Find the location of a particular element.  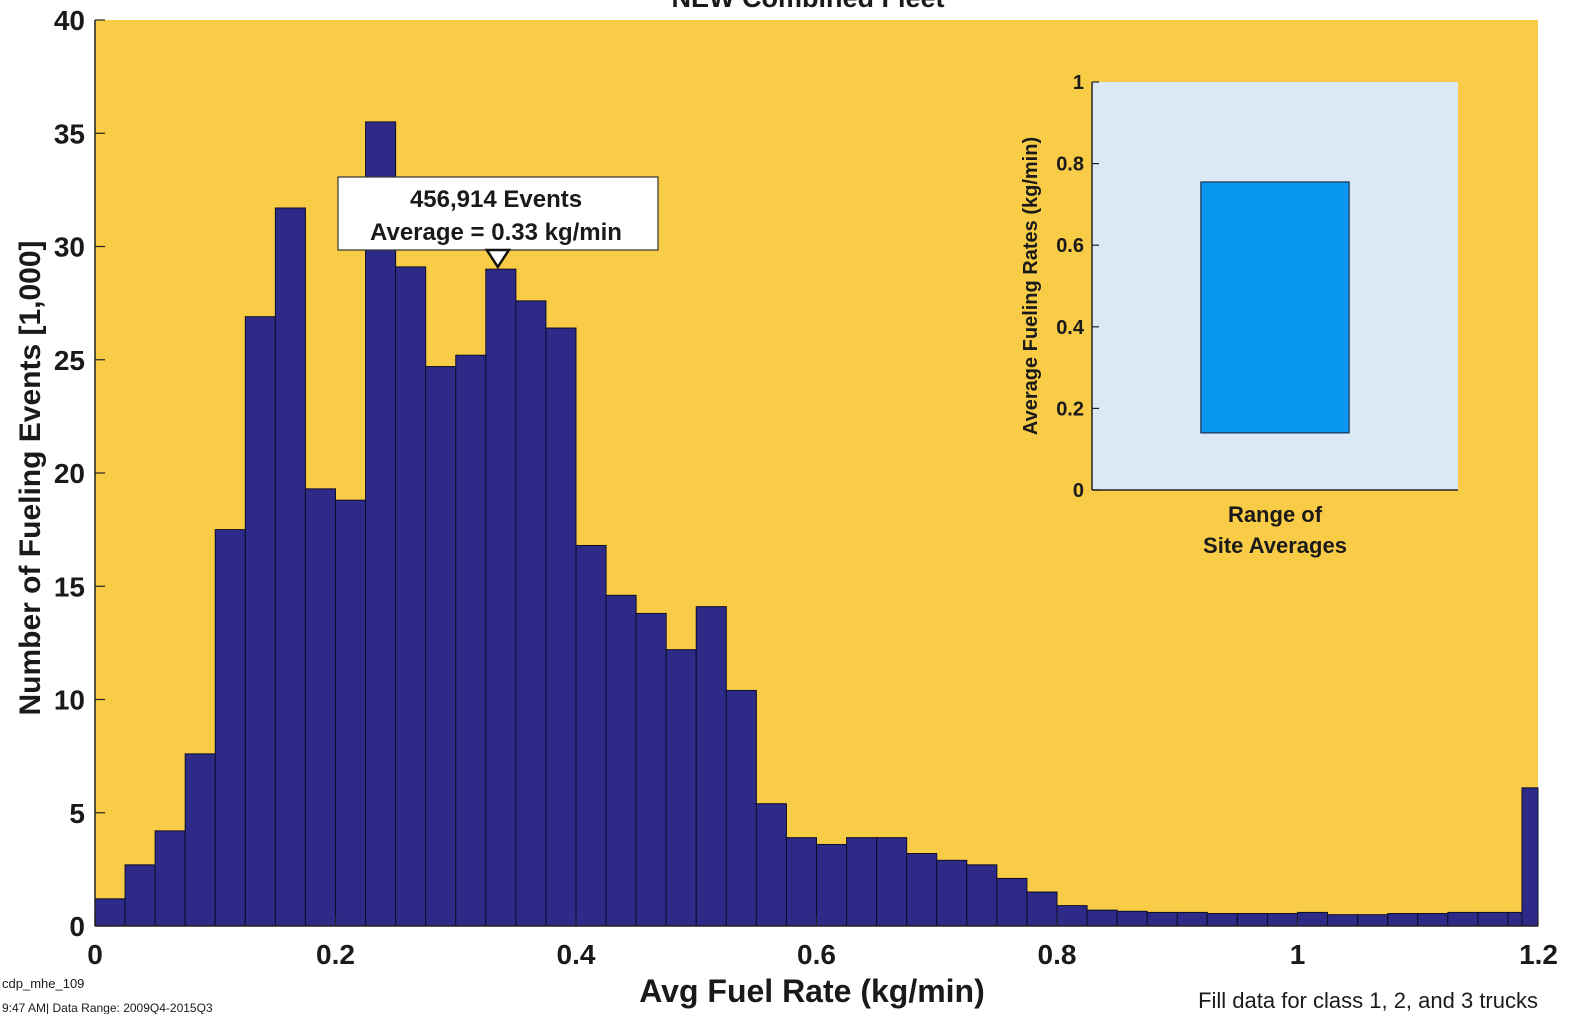

inset-y-tick-label: 1 is located at coordinates (1078, 83).